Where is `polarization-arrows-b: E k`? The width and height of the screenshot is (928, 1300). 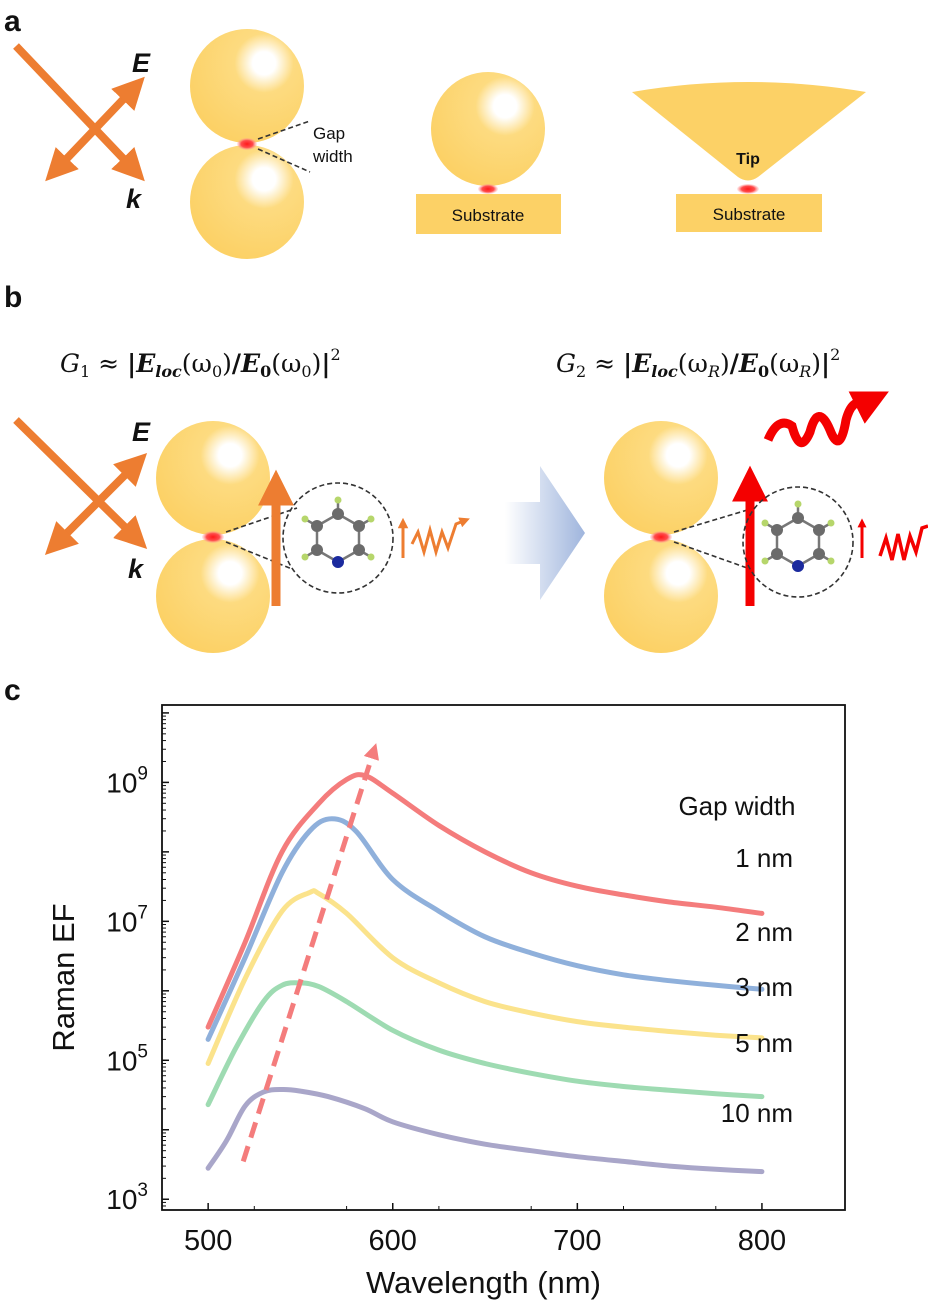
polarization-arrows-b: E k is located at coordinates (82, 500).